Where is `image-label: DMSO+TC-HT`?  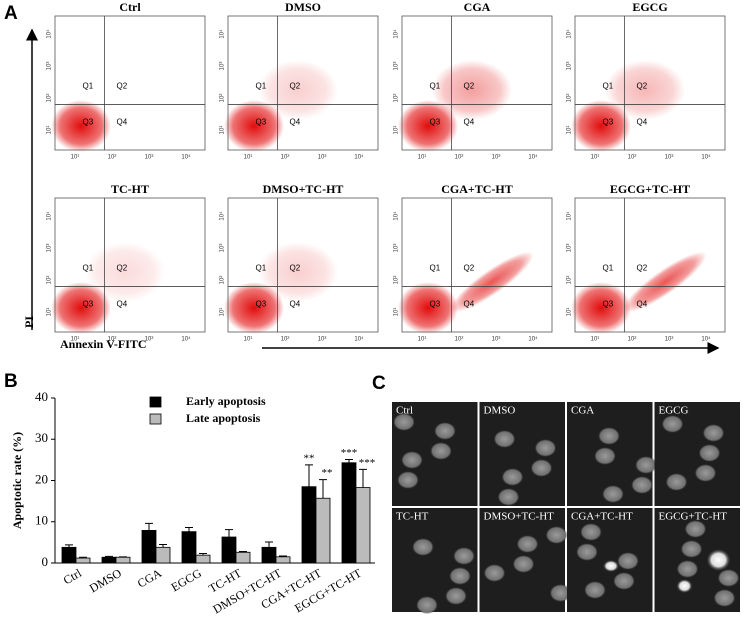 image-label: DMSO+TC-HT is located at coordinates (519, 517).